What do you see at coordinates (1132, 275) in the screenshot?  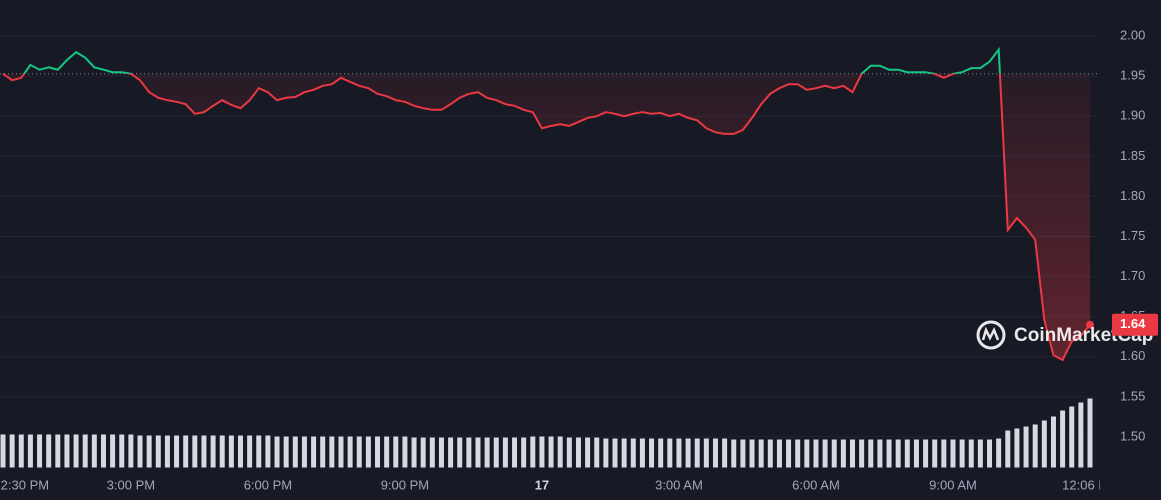 I see `y-tick-label: 1.70` at bounding box center [1132, 275].